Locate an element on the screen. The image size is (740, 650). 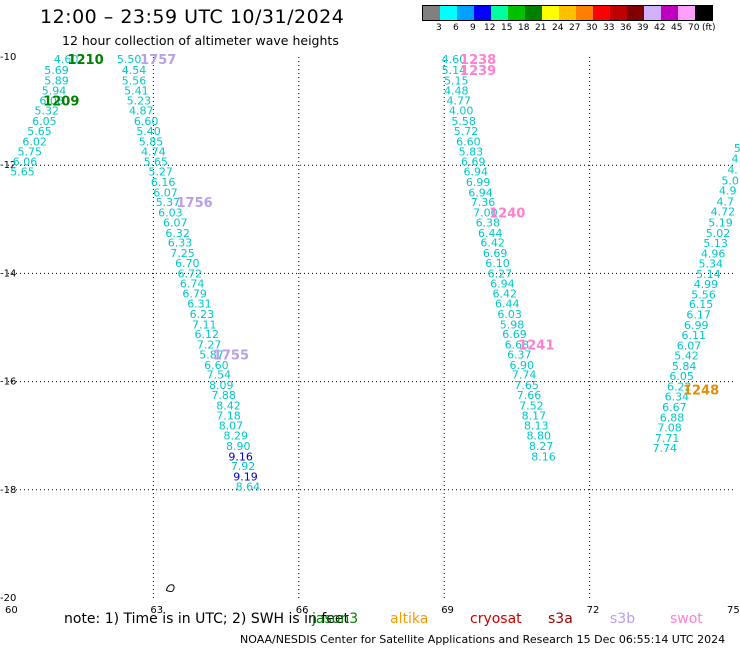
island-outline is located at coordinates (170, 588).